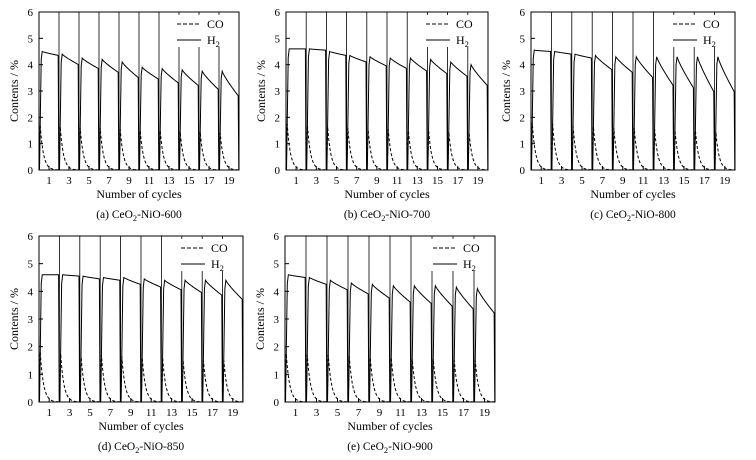 The height and width of the screenshot is (460, 756). Describe the element at coordinates (139, 216) in the screenshot. I see `panel-caption: (a) CeO2-NiO-600` at that location.